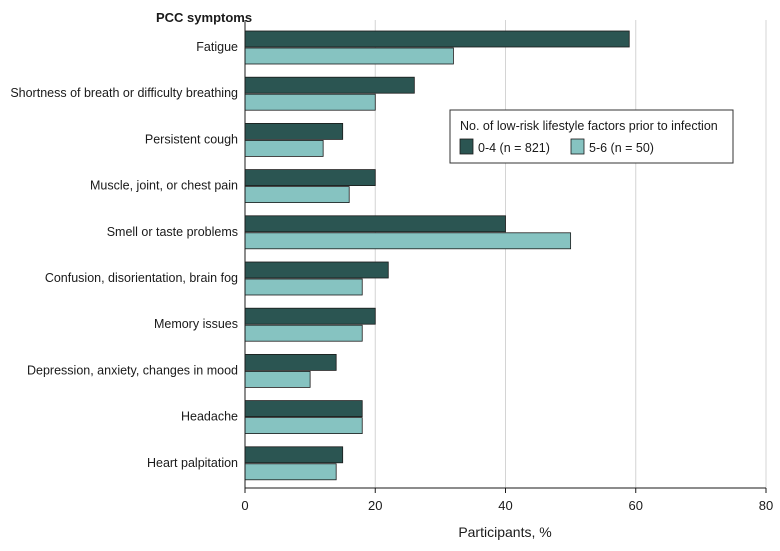 Image resolution: width=780 pixels, height=551 pixels. Describe the element at coordinates (132, 370) in the screenshot. I see `category-label-depression-anxiety-changes-in-mood: Depression, anxiety, changes in mood` at that location.